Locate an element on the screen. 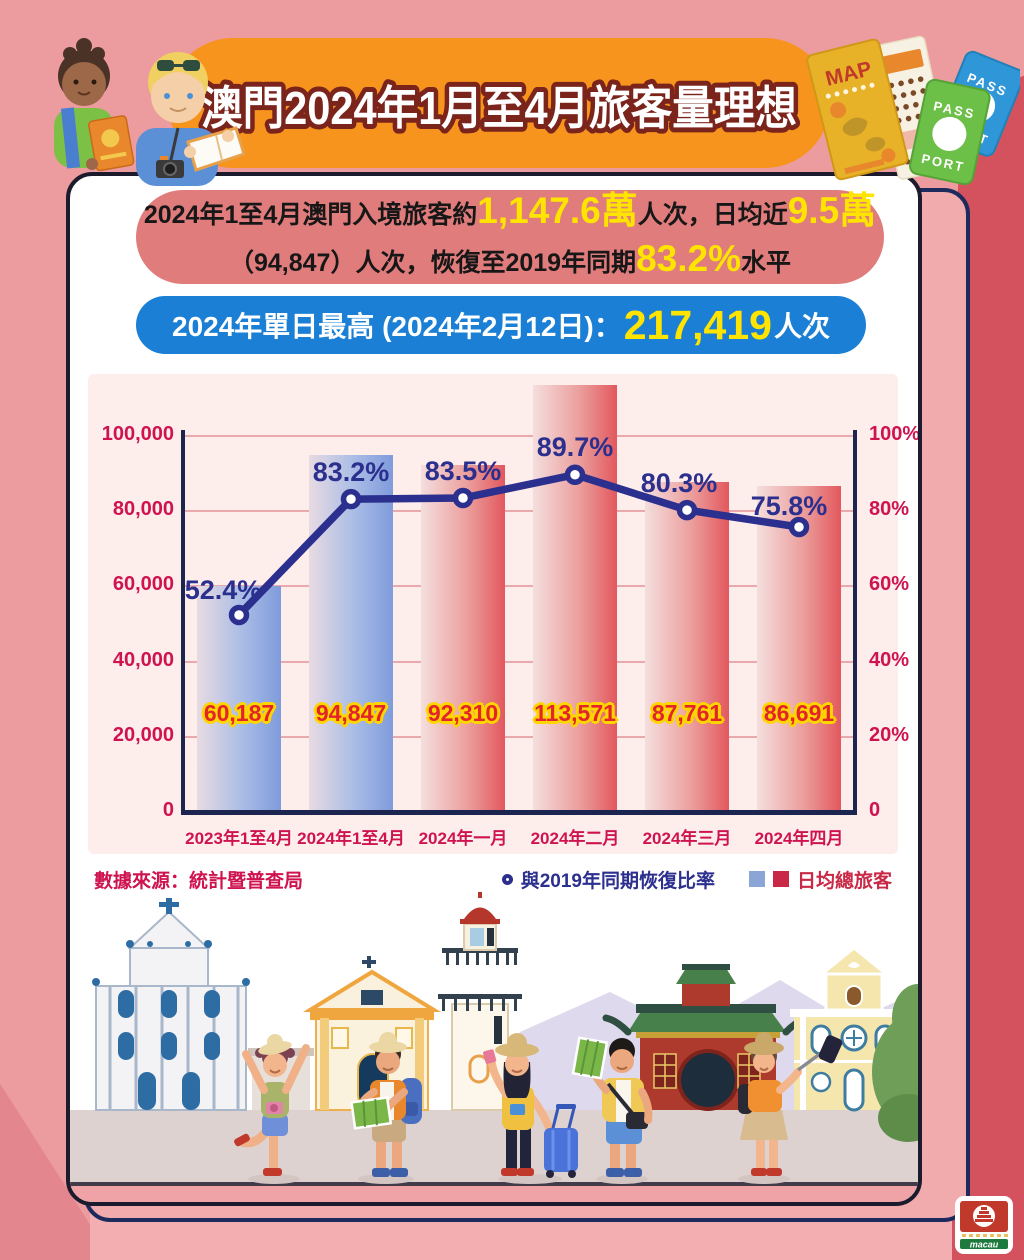 This screenshot has width=1024, height=1260. x-axis-label: 2024年1至4月 is located at coordinates (351, 838).